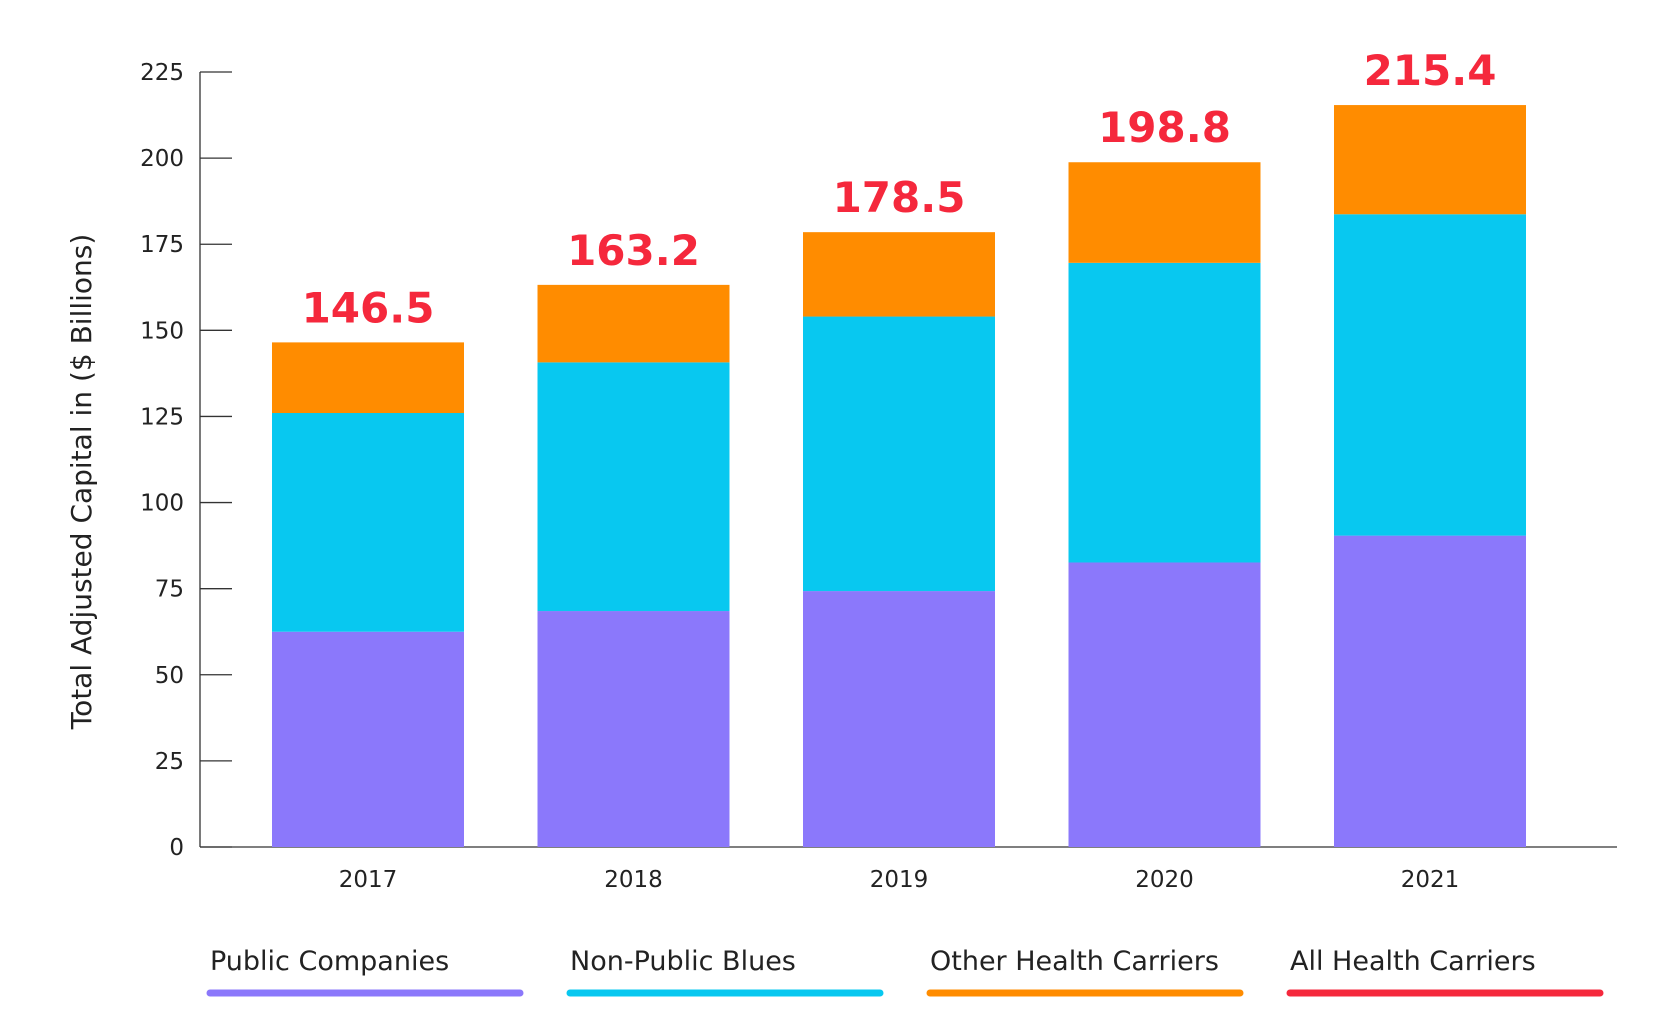 The width and height of the screenshot is (1667, 1017). I want to click on bar-other-health-carriers-2018, so click(633, 323).